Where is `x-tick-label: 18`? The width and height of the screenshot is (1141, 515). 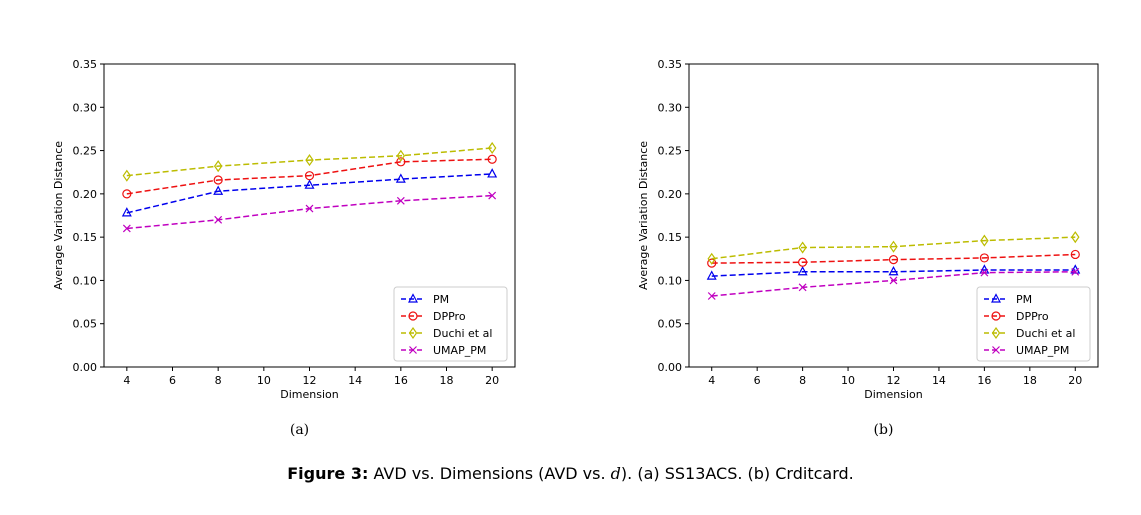 x-tick-label: 18 is located at coordinates (447, 380).